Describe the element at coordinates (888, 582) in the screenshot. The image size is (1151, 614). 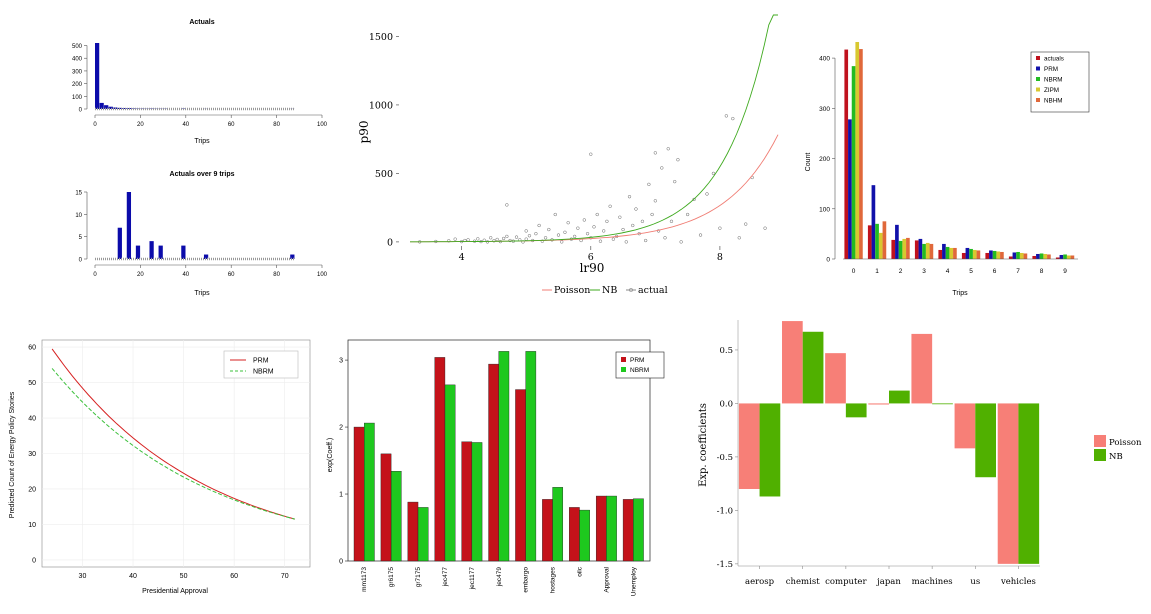
I see `x-tick-label: japan` at that location.